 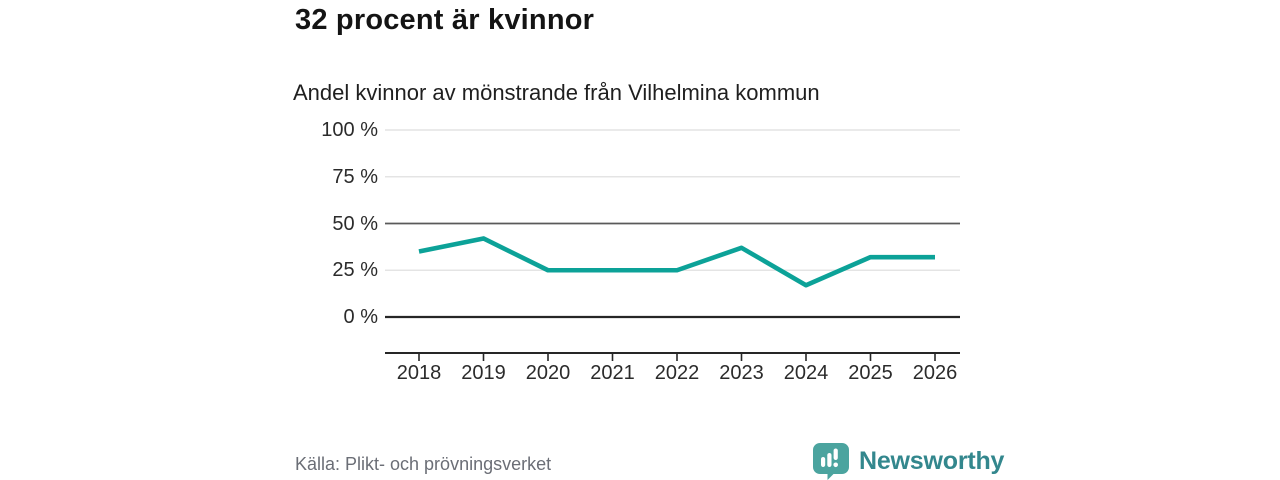 I want to click on x-tick-label: 2023, so click(x=741, y=373).